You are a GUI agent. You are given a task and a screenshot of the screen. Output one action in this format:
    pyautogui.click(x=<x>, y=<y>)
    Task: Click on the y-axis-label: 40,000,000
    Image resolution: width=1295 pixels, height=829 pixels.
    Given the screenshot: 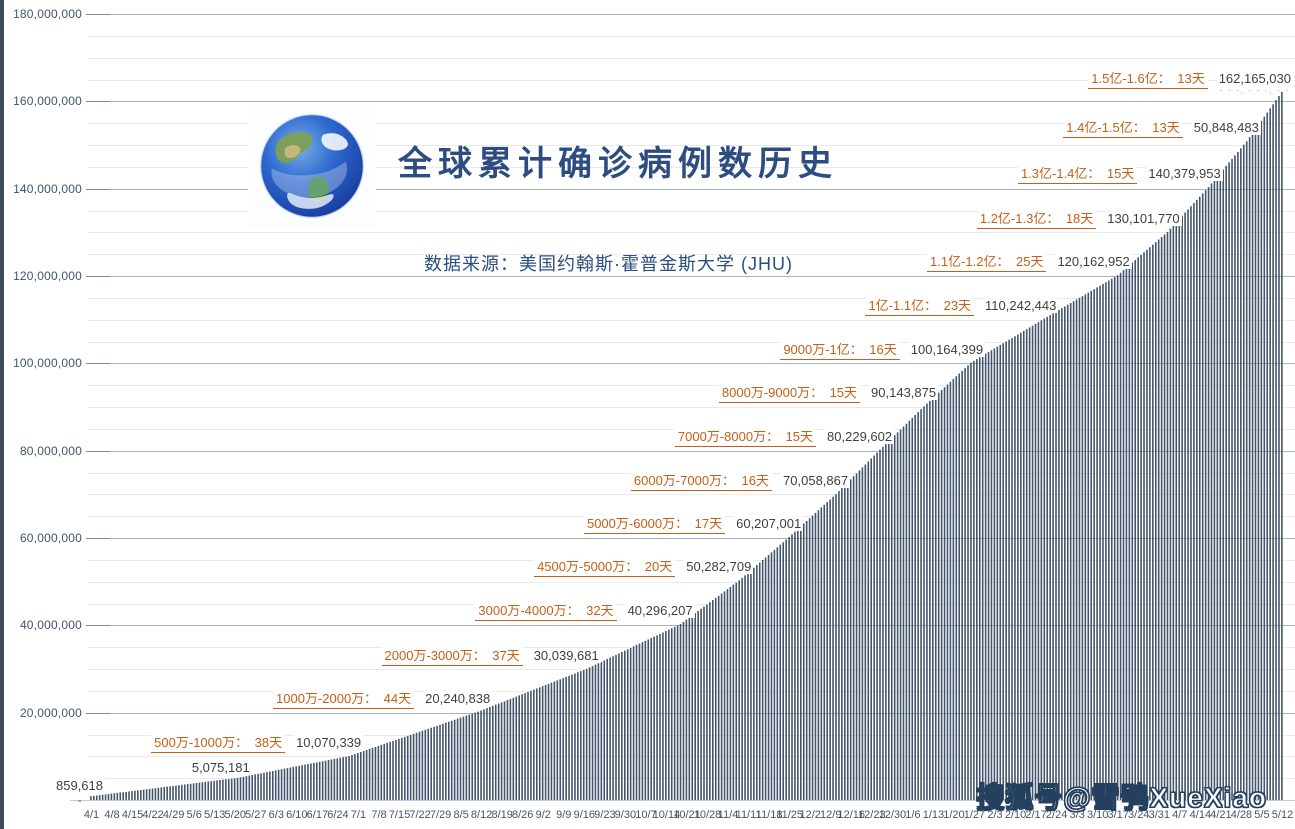 What is the action you would take?
    pyautogui.click(x=50, y=625)
    